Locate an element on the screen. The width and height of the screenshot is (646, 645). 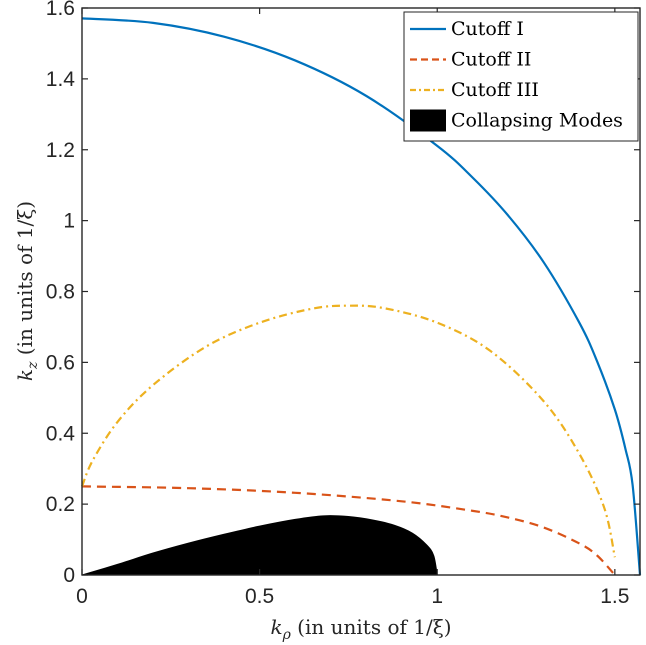
legend-item-collapsing-modes: Collapsing Modes is located at coordinates (516, 120).